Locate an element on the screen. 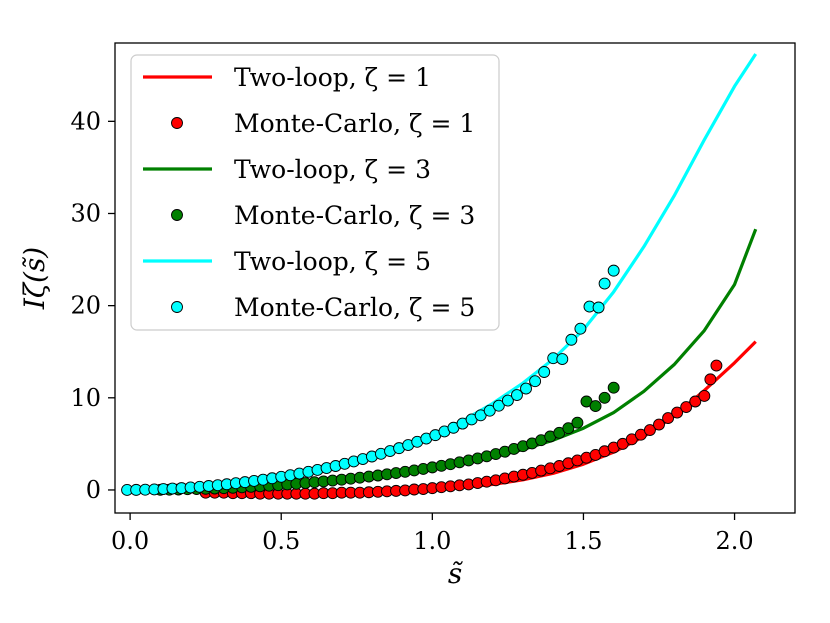 This screenshot has width=830, height=623. legend-entry-label: Monte-Carlo, ζ = 1 is located at coordinates (354, 123).